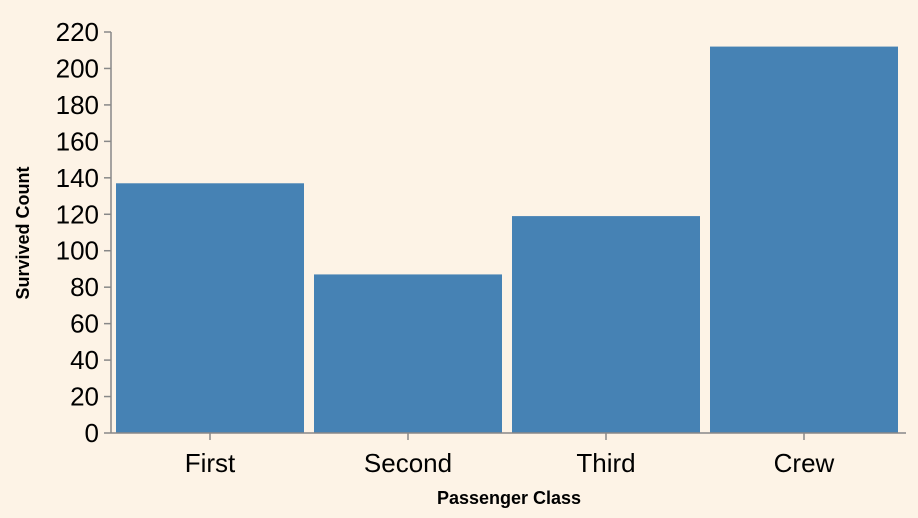  Describe the element at coordinates (77, 141) in the screenshot. I see `y-tick-label: 160` at that location.